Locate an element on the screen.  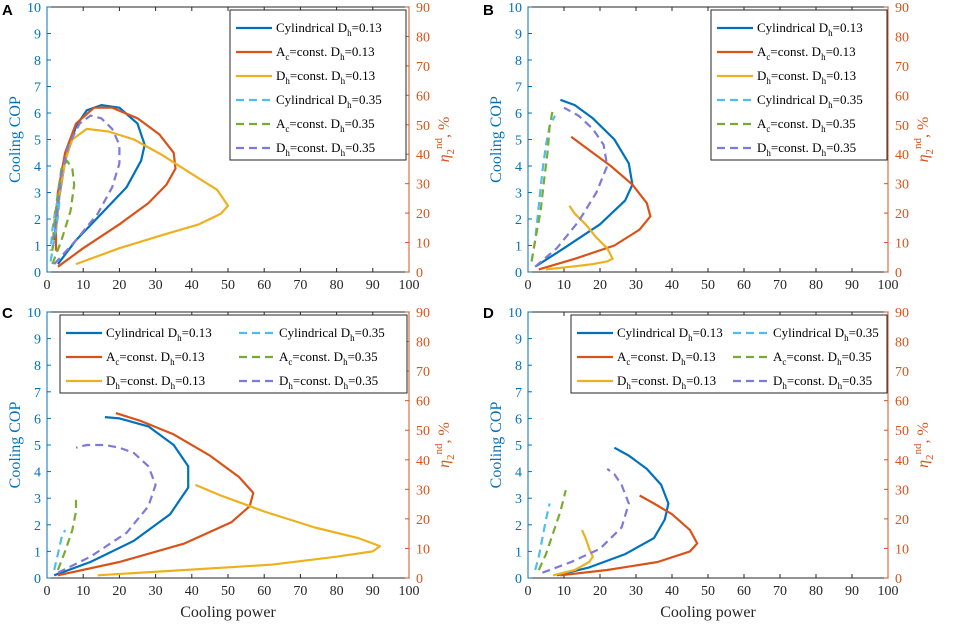
x-axis-title: Cooling power is located at coordinates (708, 612).